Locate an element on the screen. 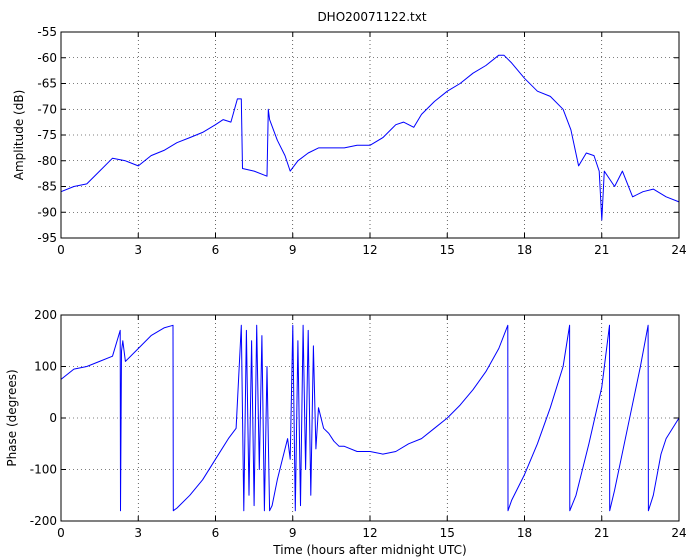 This screenshot has width=693, height=560. y-tick-label: -100 is located at coordinates (43, 470).